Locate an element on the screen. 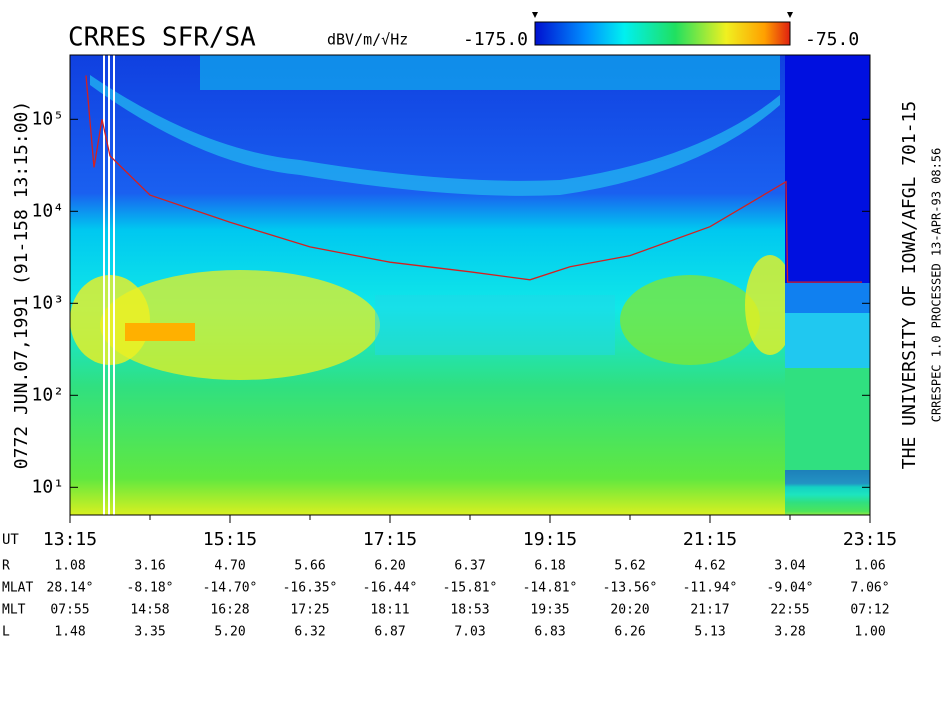  ephemeris-value: 1.48 is located at coordinates (69, 632).